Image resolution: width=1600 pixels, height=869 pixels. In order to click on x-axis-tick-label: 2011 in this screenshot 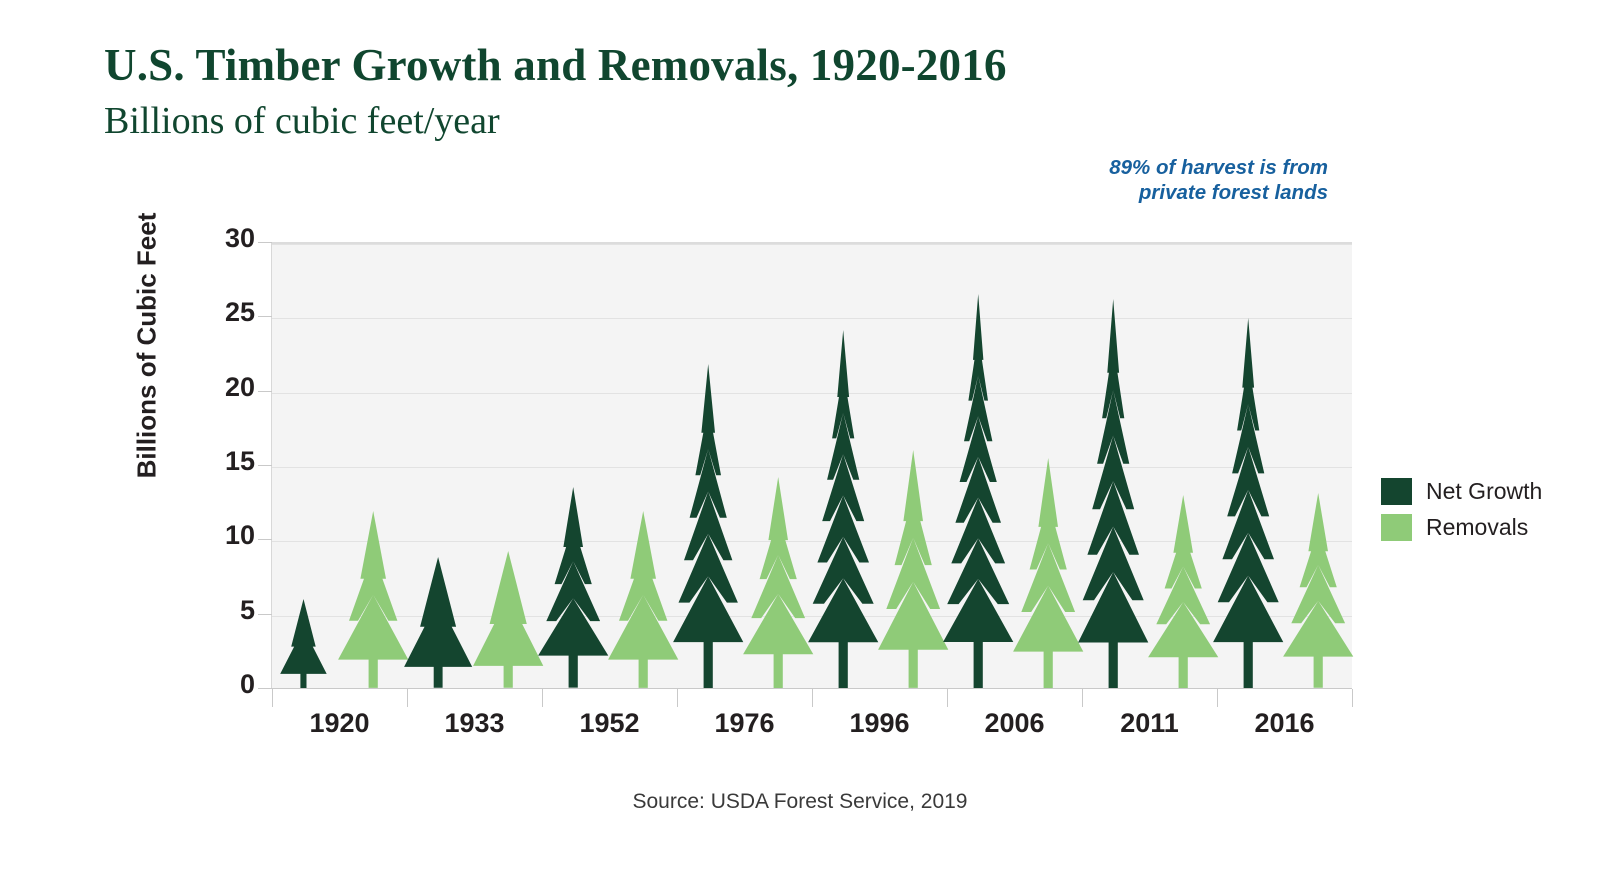, I will do `click(1149, 723)`.